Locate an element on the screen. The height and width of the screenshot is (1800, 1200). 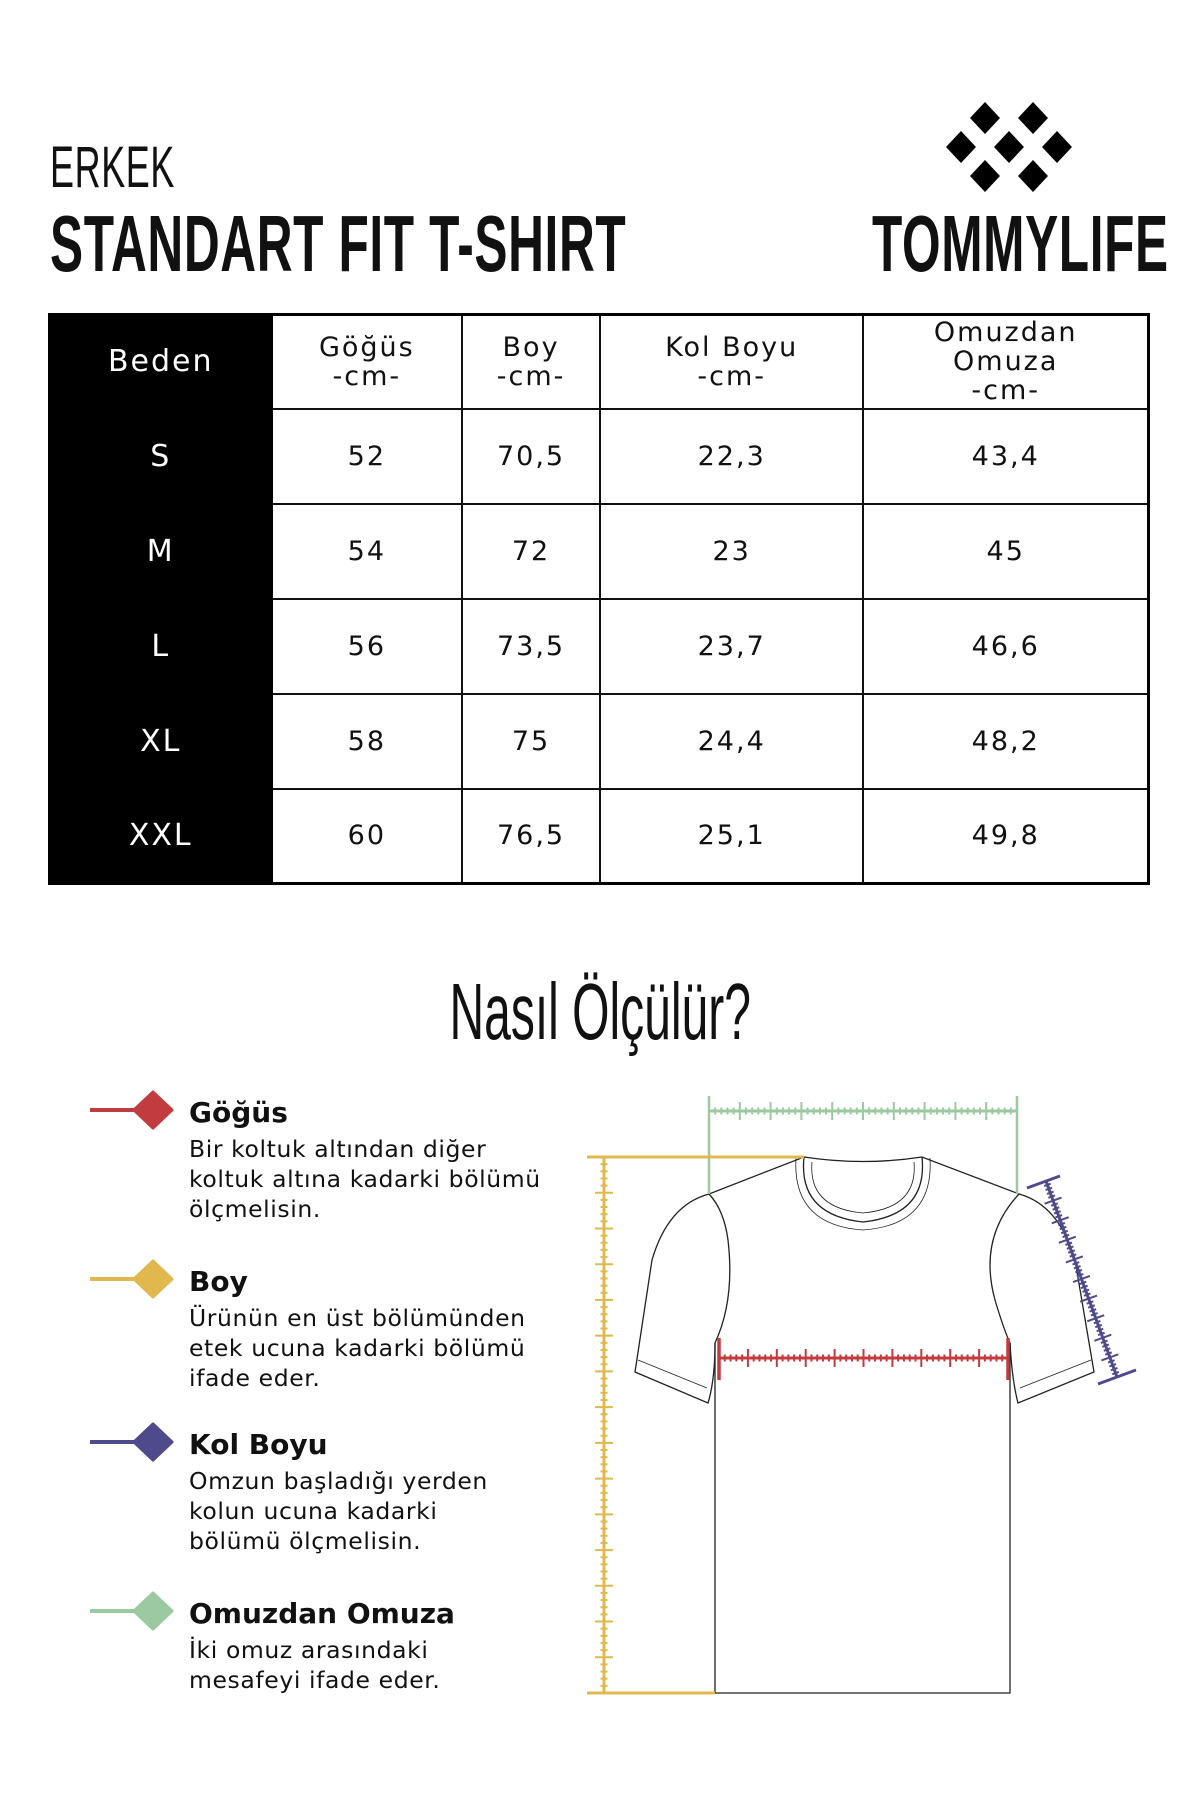
cell-kol_boyu: 22,3 is located at coordinates (731, 456).